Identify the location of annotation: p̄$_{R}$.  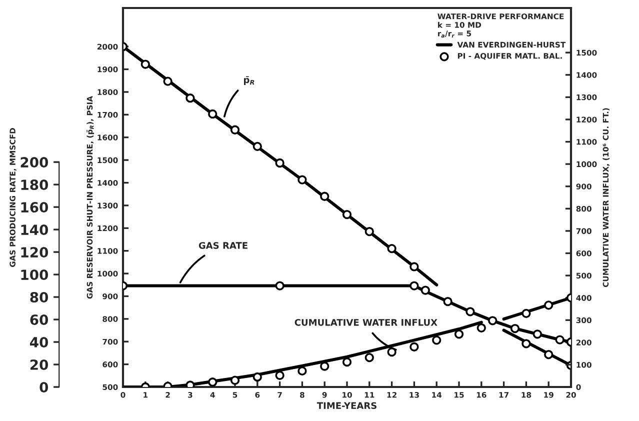
(249, 80).